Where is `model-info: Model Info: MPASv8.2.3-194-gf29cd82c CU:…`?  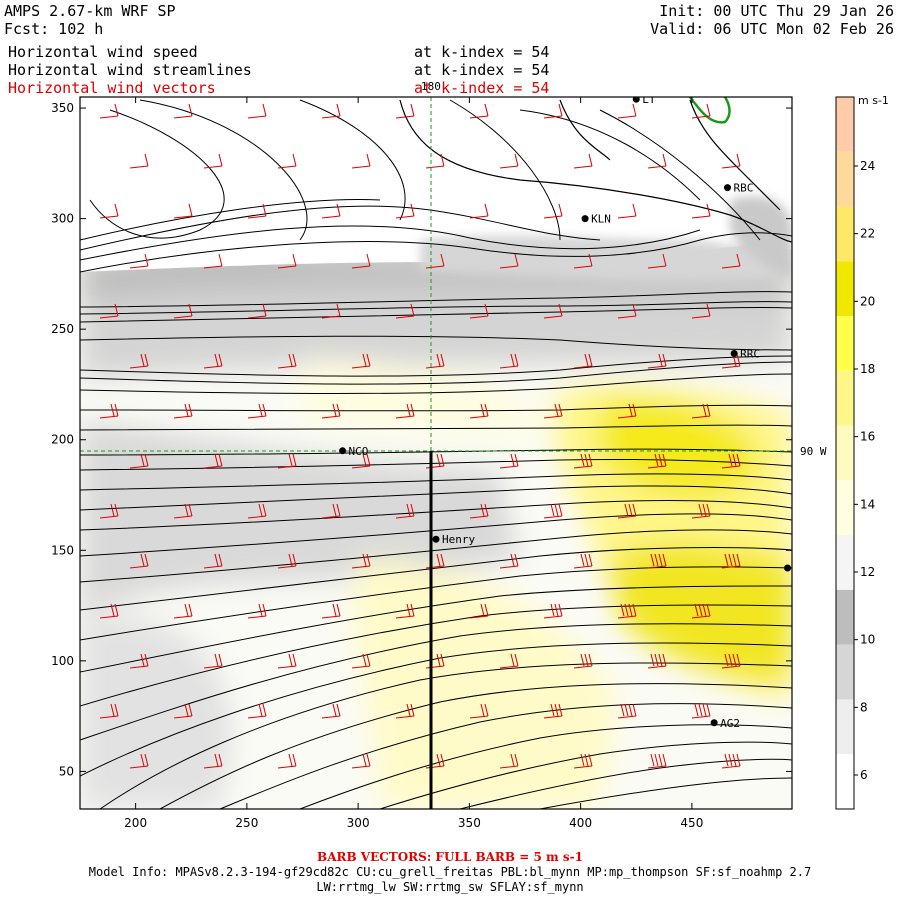 model-info: Model Info: MPASv8.2.3-194-gf29cd82c CU:… is located at coordinates (450, 872).